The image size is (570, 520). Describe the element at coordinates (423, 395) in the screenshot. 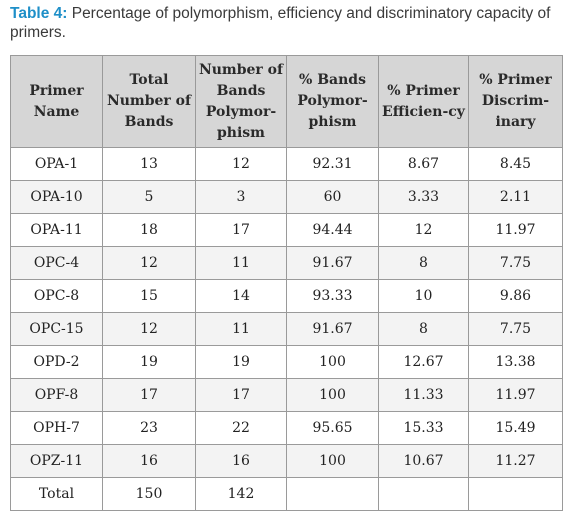

I see `table-cell: 11.33` at that location.